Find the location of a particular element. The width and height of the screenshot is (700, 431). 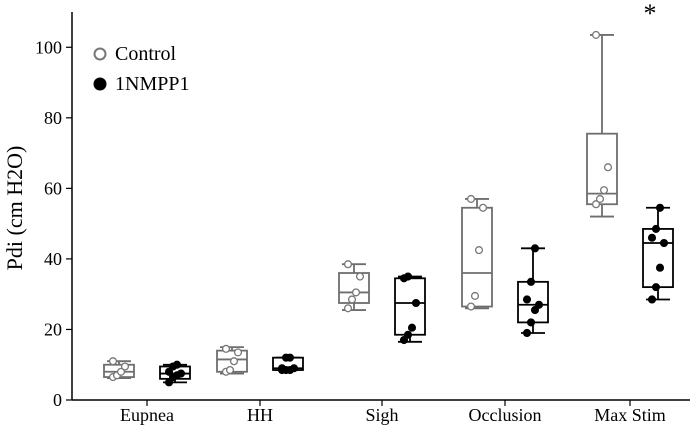

significance-asterisk: * is located at coordinates (650, 14).